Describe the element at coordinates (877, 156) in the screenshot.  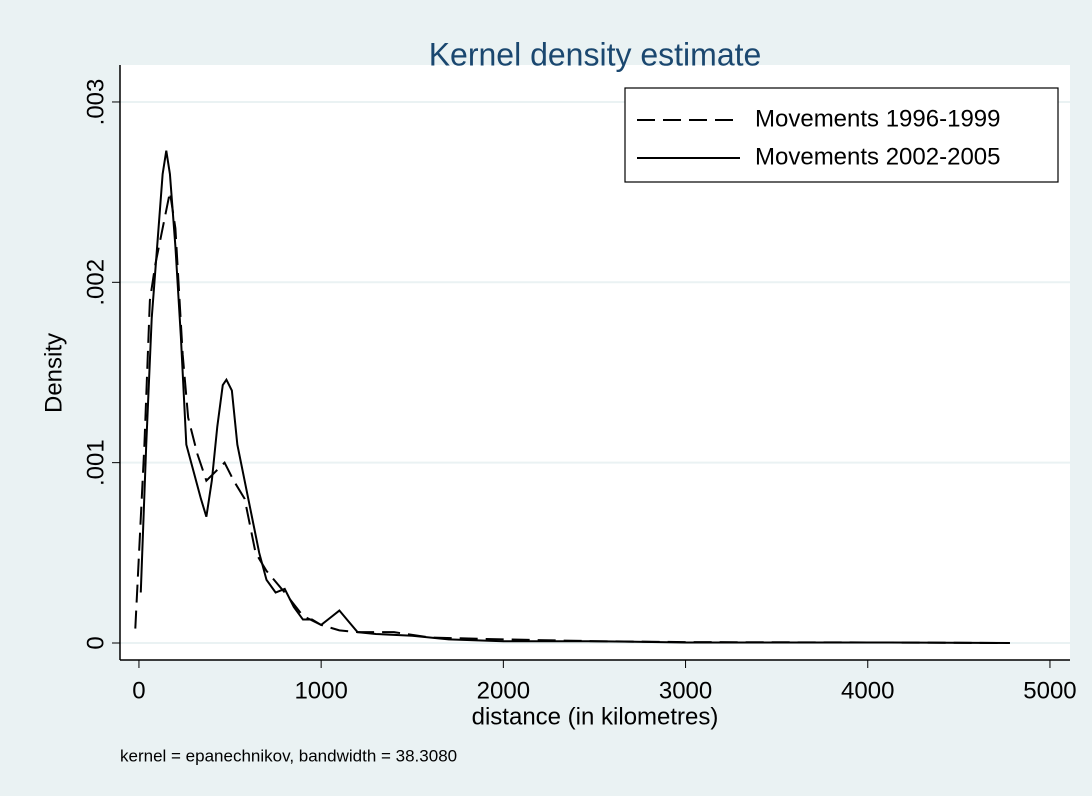
I see `legend-label: Movements 2002-2005` at that location.